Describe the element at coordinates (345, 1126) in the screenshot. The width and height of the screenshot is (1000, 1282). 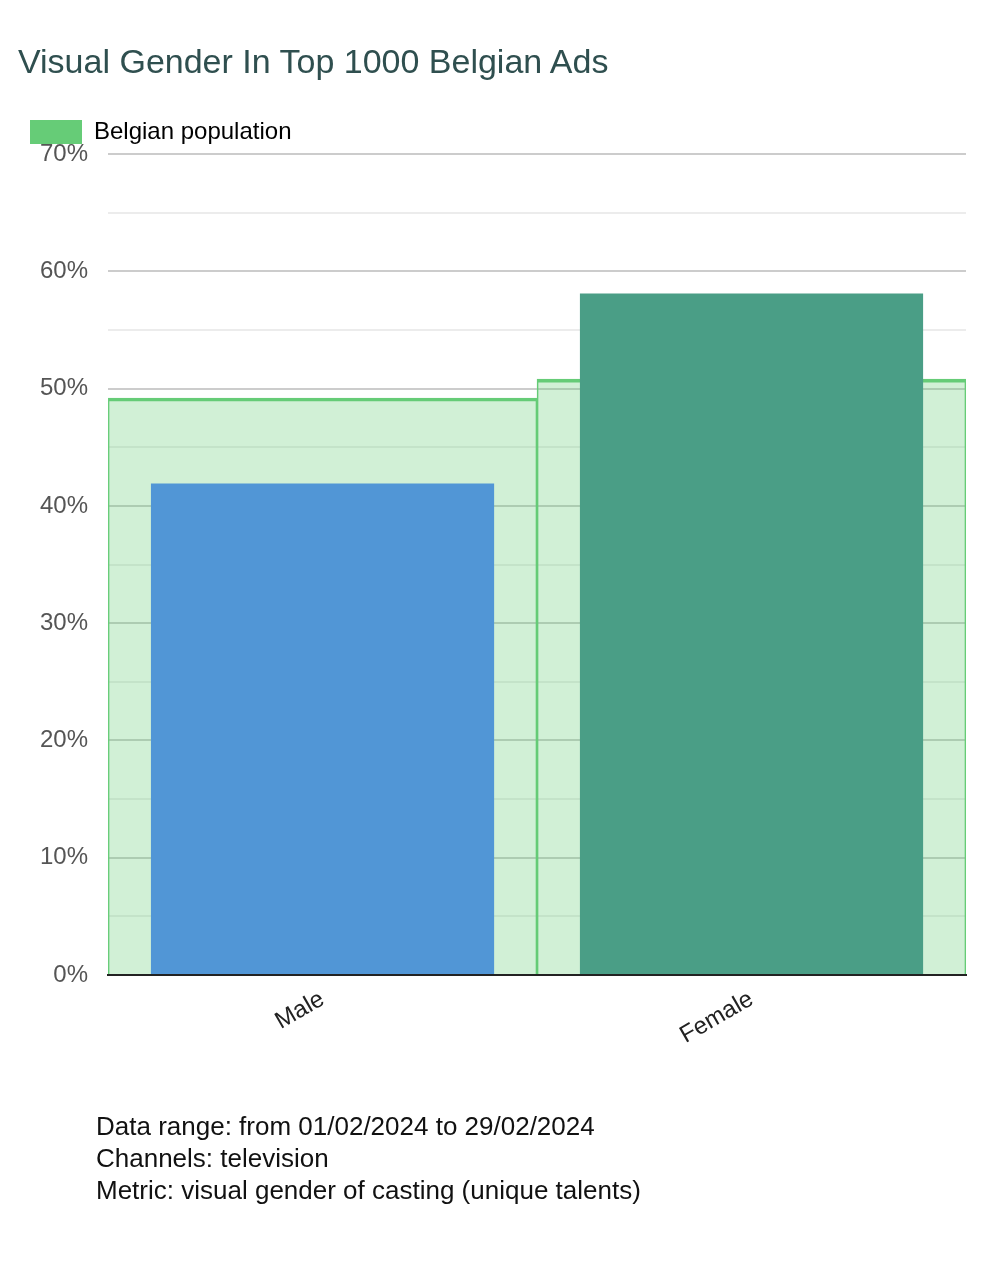
I see `text: Data range: from 01/02/2024 to 29/02/2024` at that location.